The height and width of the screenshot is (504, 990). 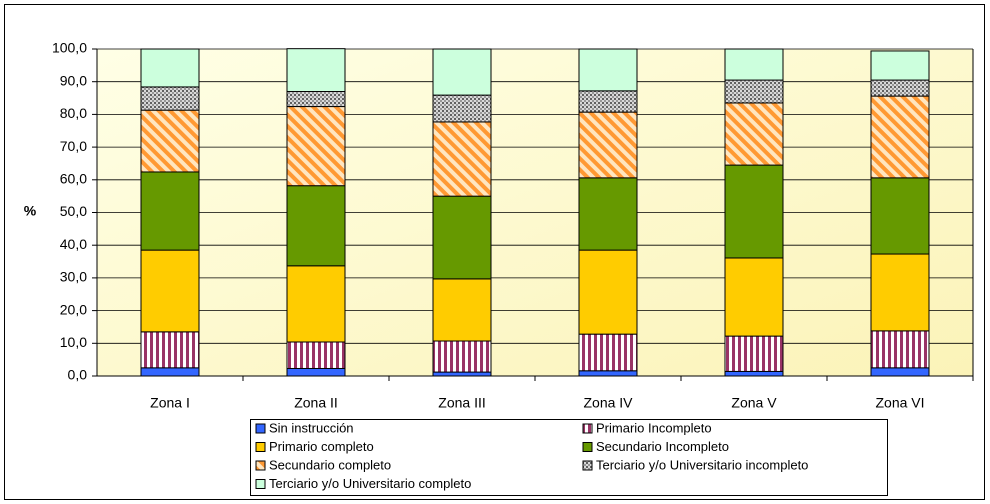 What do you see at coordinates (73, 113) in the screenshot?
I see `y-tick-label: 80,0` at bounding box center [73, 113].